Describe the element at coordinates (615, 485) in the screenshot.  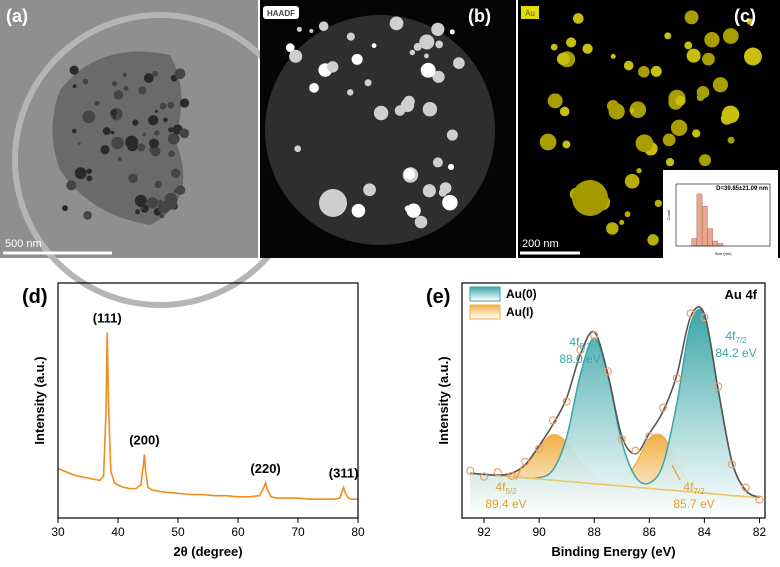
I see `line` at that location.